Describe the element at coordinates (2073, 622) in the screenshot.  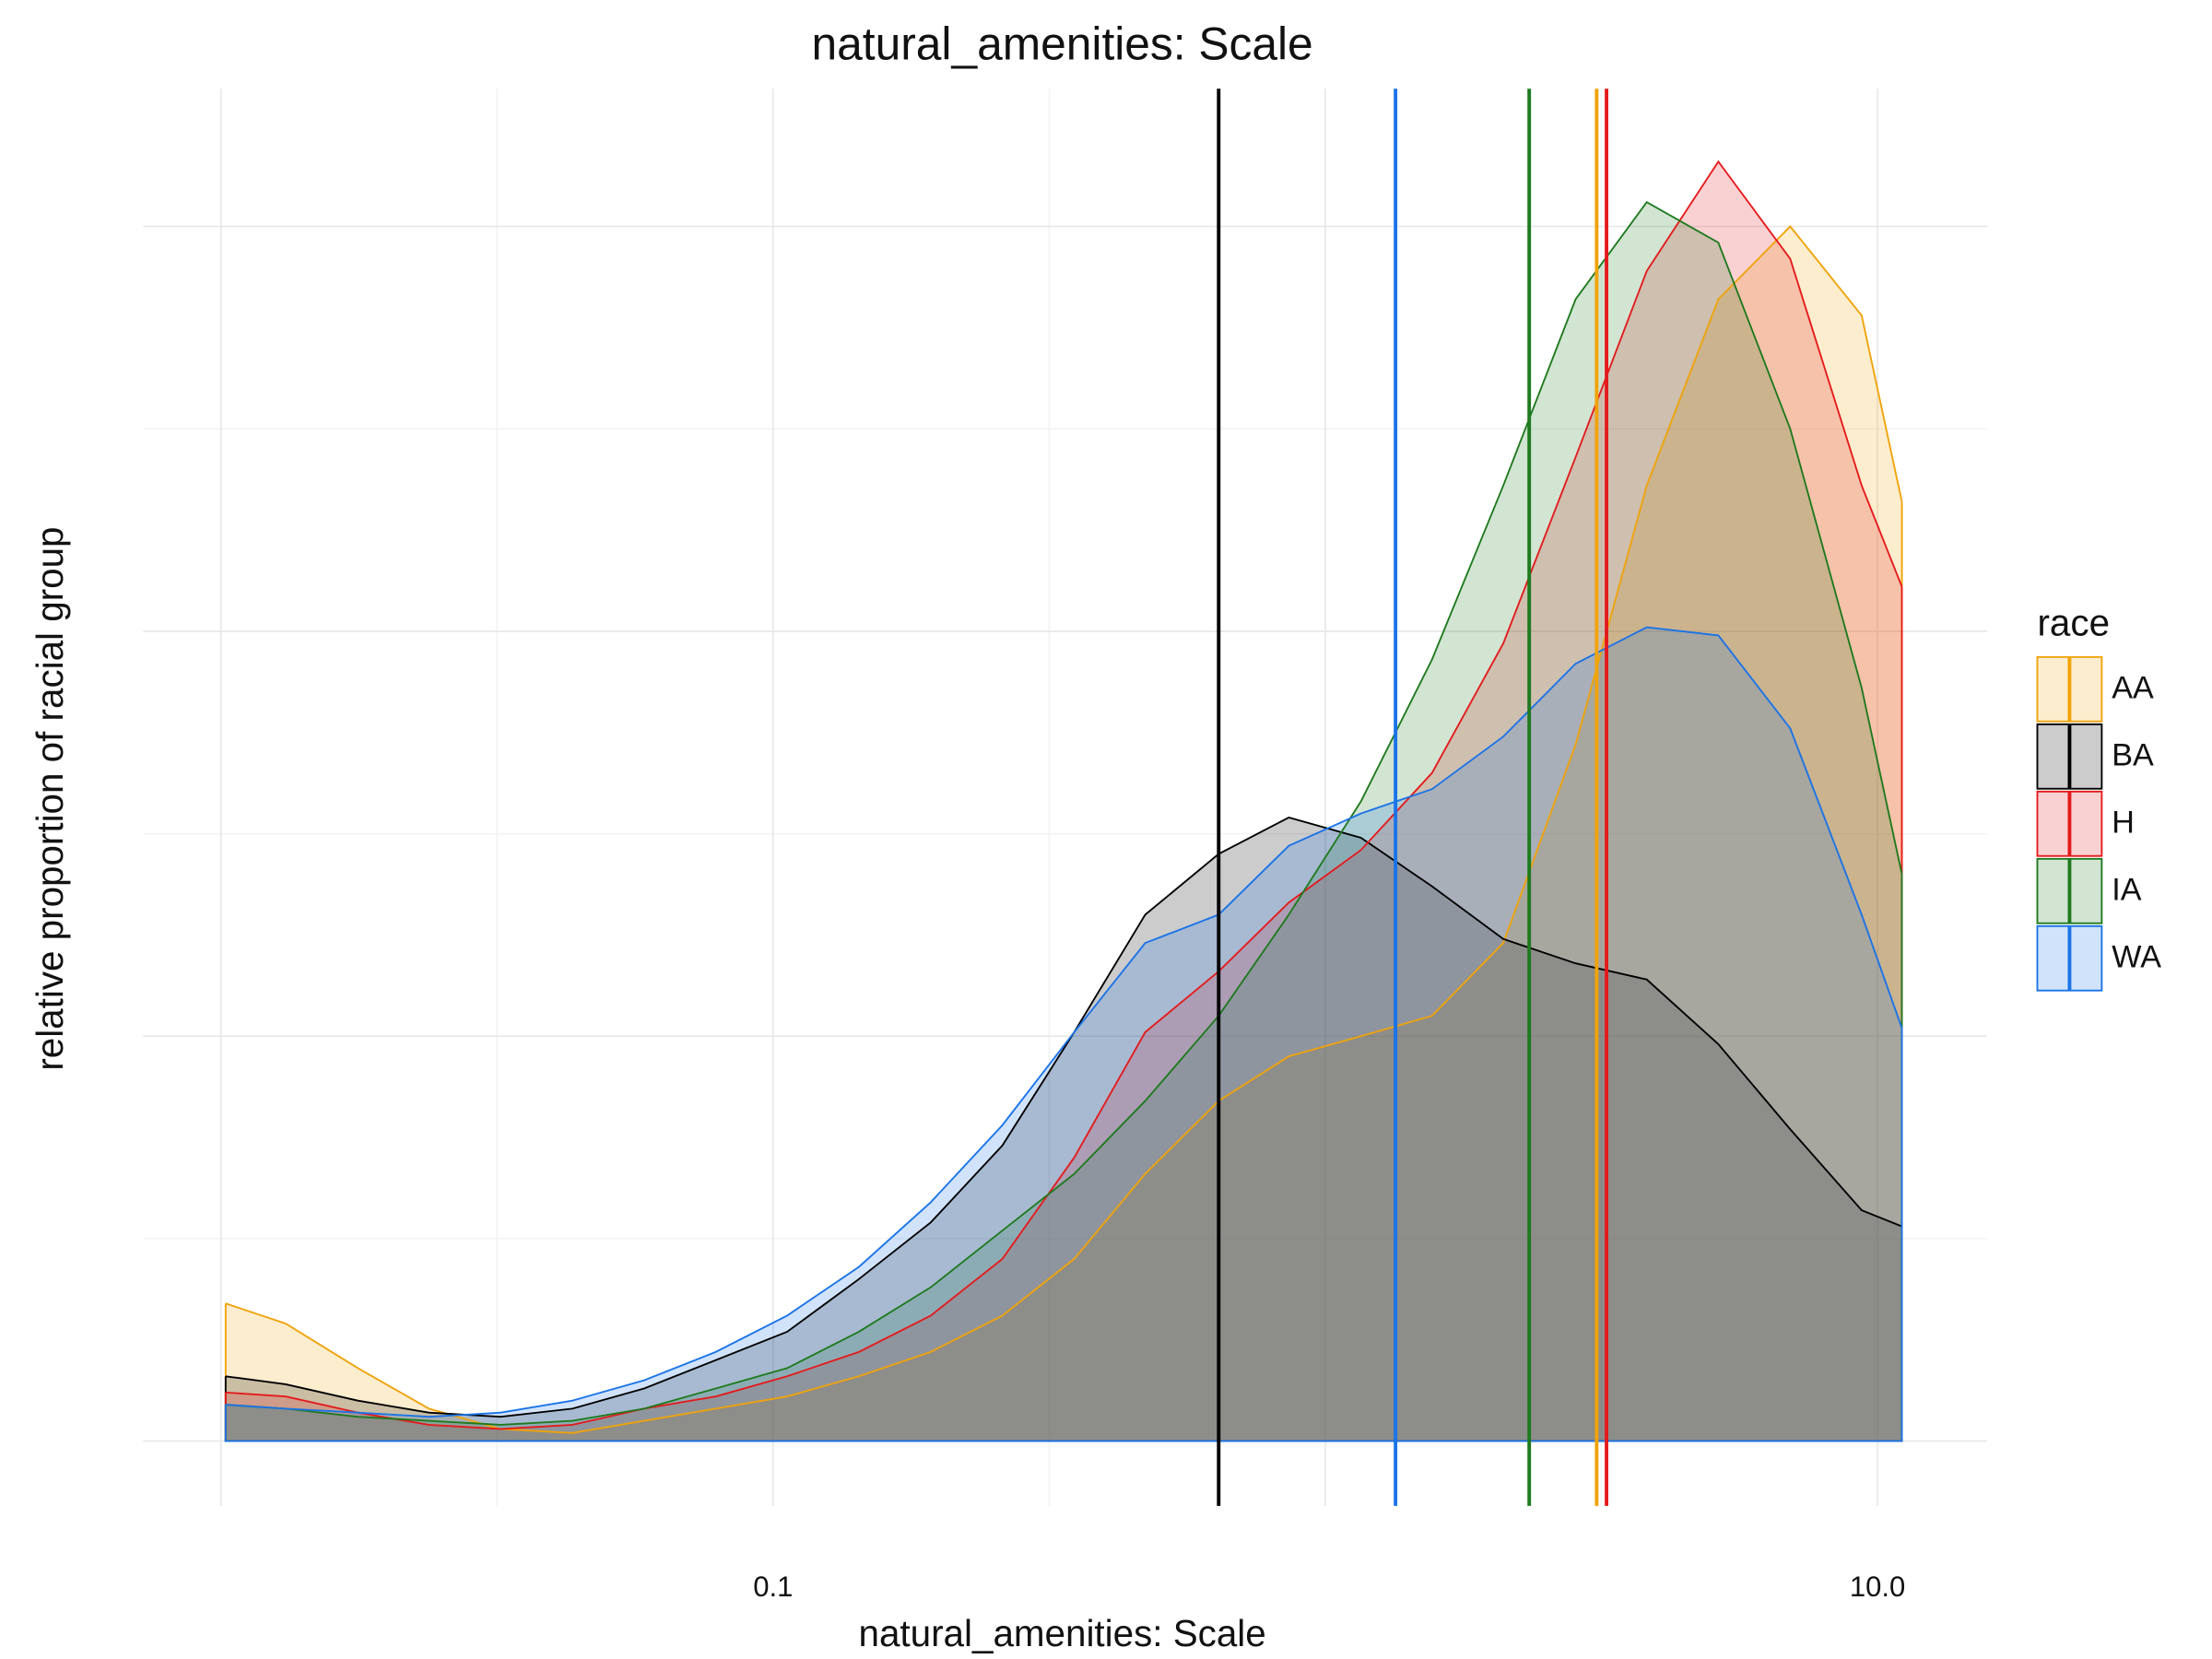
I see `legend-title: race` at that location.